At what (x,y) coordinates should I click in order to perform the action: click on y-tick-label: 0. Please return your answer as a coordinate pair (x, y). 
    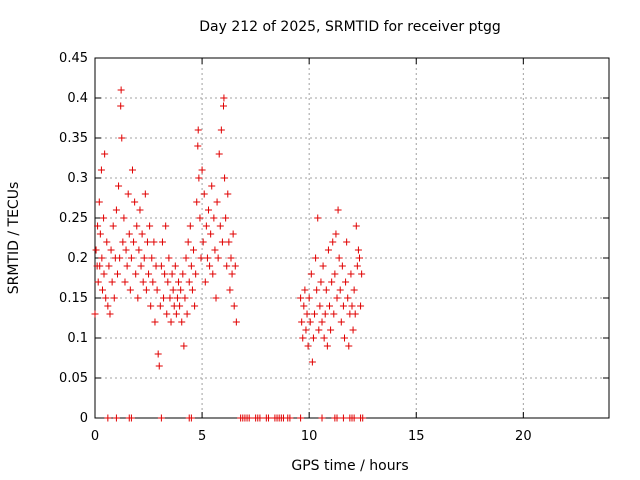
    Looking at the image, I should click on (84, 418).